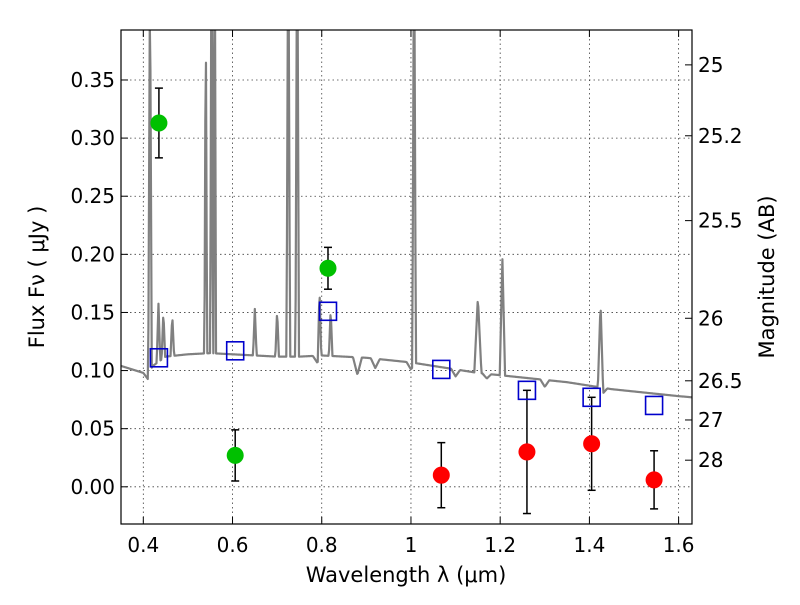 This screenshot has width=800, height=605. Describe the element at coordinates (679, 545) in the screenshot. I see `x-tick-label: 1.6` at that location.